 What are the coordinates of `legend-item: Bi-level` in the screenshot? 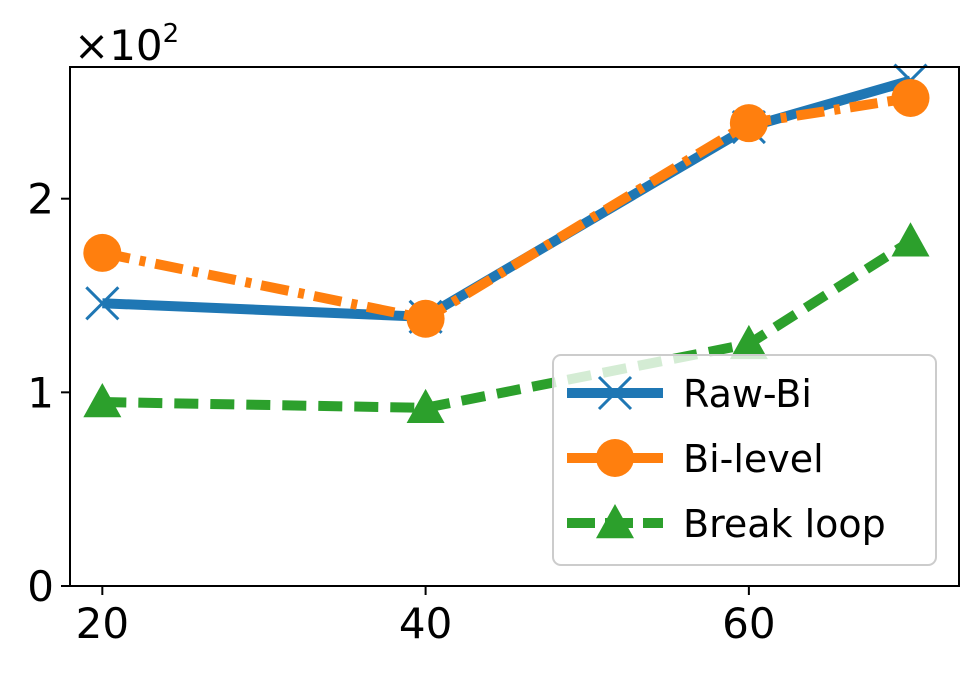 It's located at (695, 459).